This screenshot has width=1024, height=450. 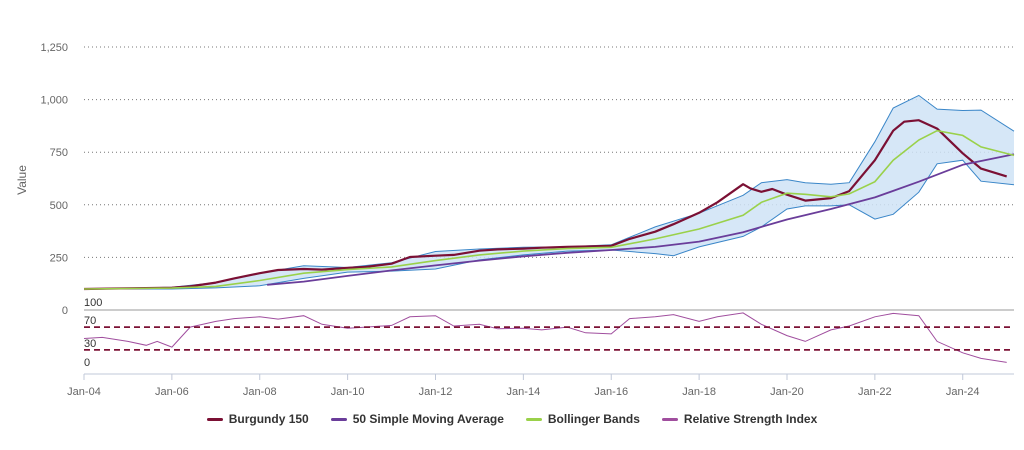 I want to click on y-tick-label: 500, so click(x=59, y=206).